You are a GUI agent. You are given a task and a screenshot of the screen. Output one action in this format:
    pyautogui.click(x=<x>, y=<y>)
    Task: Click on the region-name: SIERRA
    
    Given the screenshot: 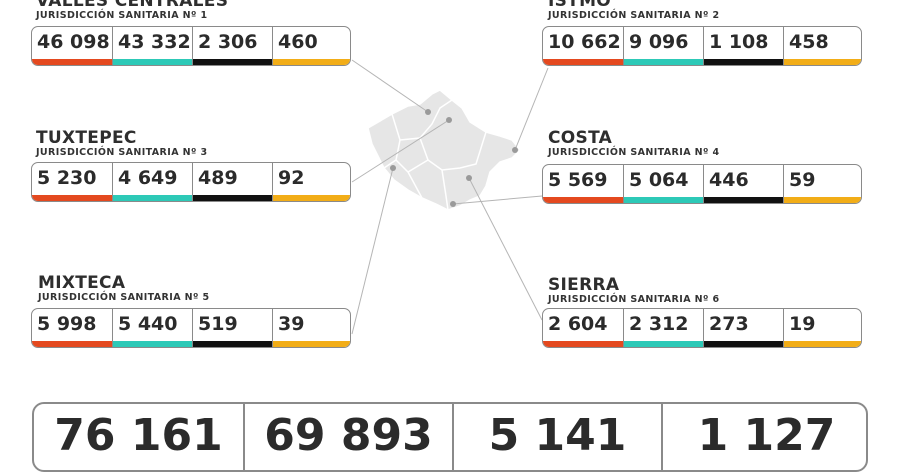 What is the action you would take?
    pyautogui.click(x=584, y=285)
    